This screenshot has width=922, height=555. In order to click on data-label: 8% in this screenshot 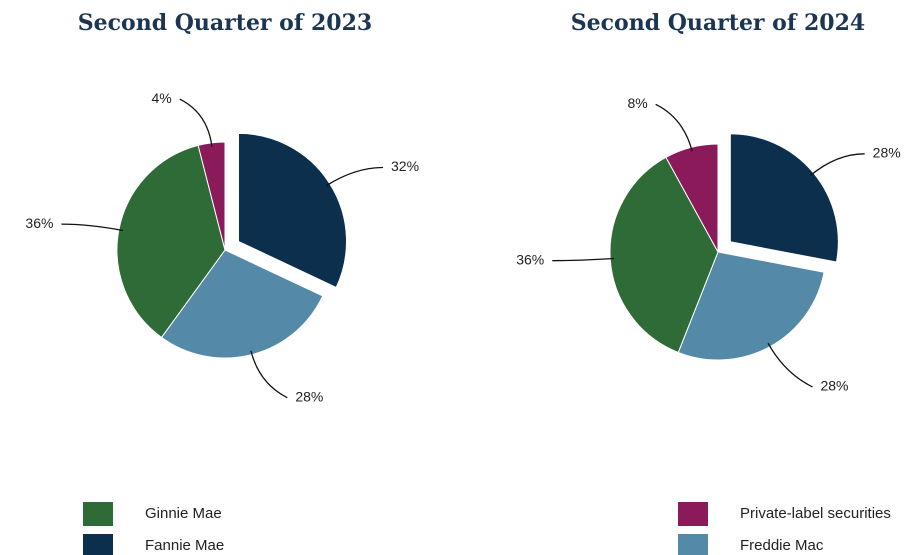, I will do `click(637, 103)`.